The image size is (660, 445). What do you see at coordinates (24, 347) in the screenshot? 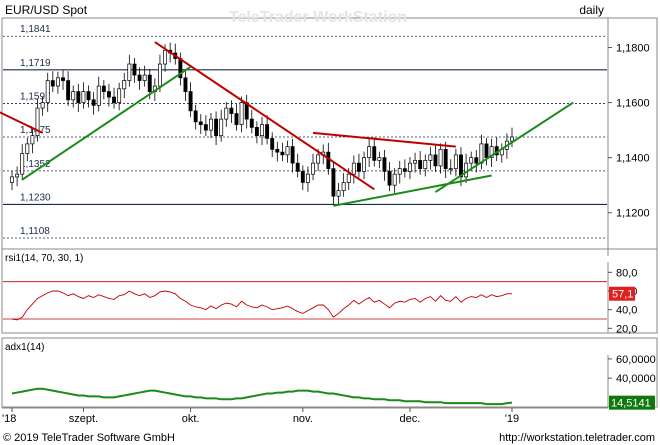
I see `adx-title: adx1(14)` at bounding box center [24, 347].